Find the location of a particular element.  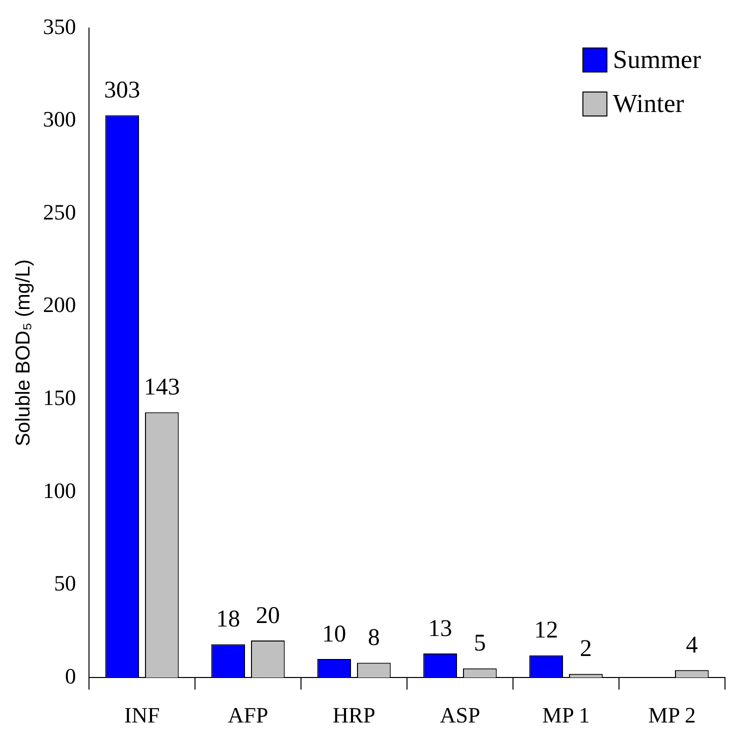

legend-label: Winter is located at coordinates (648, 103).